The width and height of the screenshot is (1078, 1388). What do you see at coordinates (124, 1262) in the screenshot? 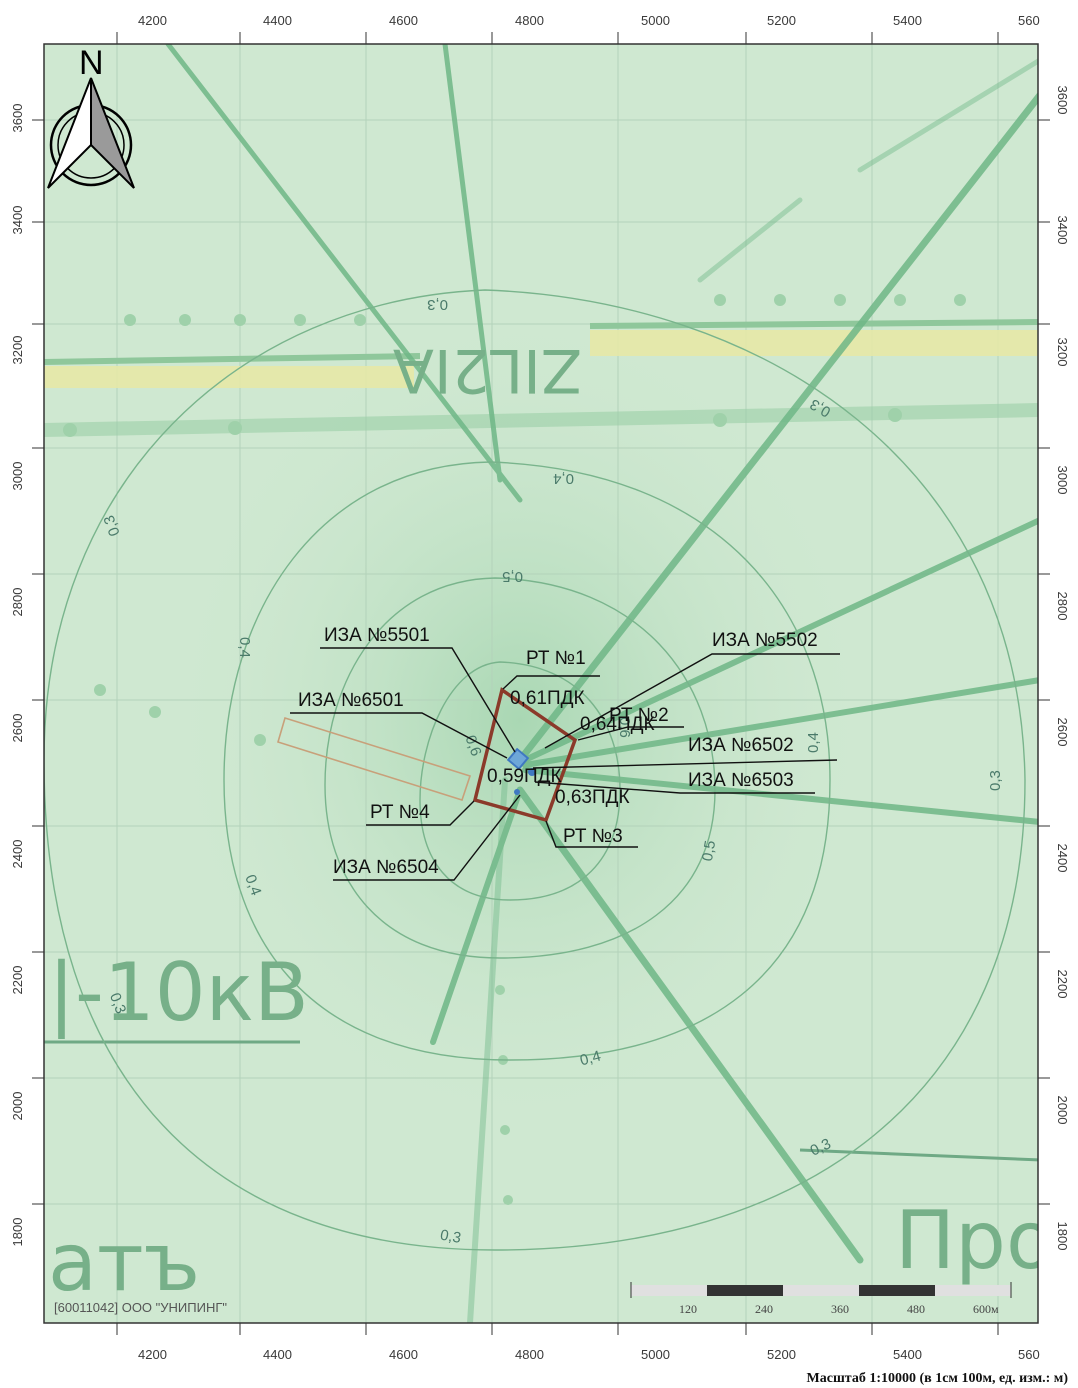
I see `background-left-text: атъ` at bounding box center [124, 1262].